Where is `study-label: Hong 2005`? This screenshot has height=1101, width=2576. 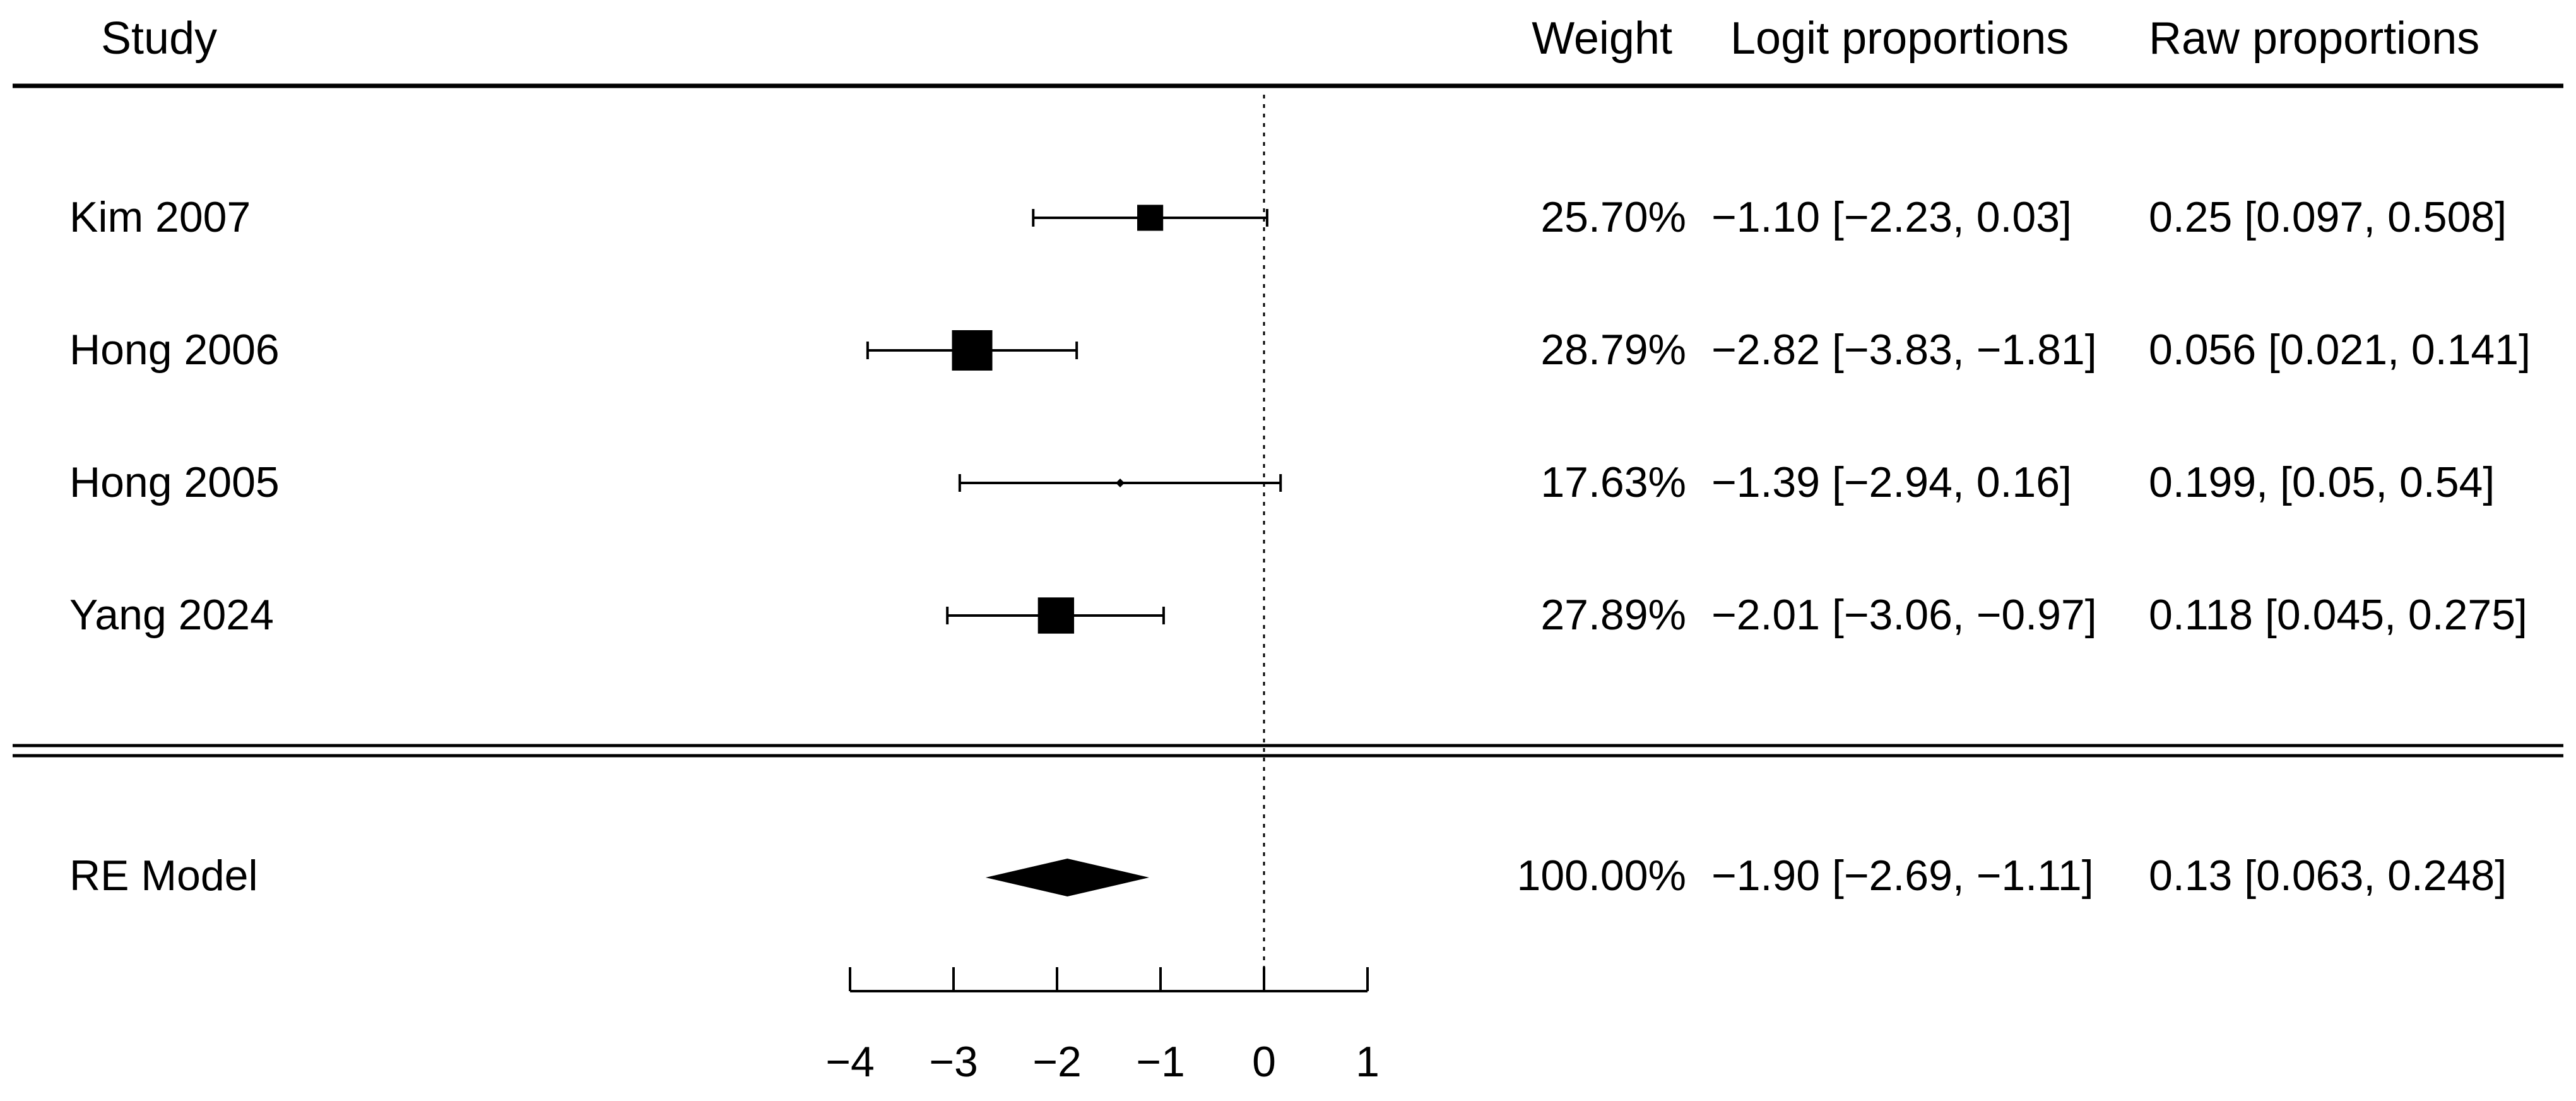
study-label: Hong 2005 is located at coordinates (175, 482).